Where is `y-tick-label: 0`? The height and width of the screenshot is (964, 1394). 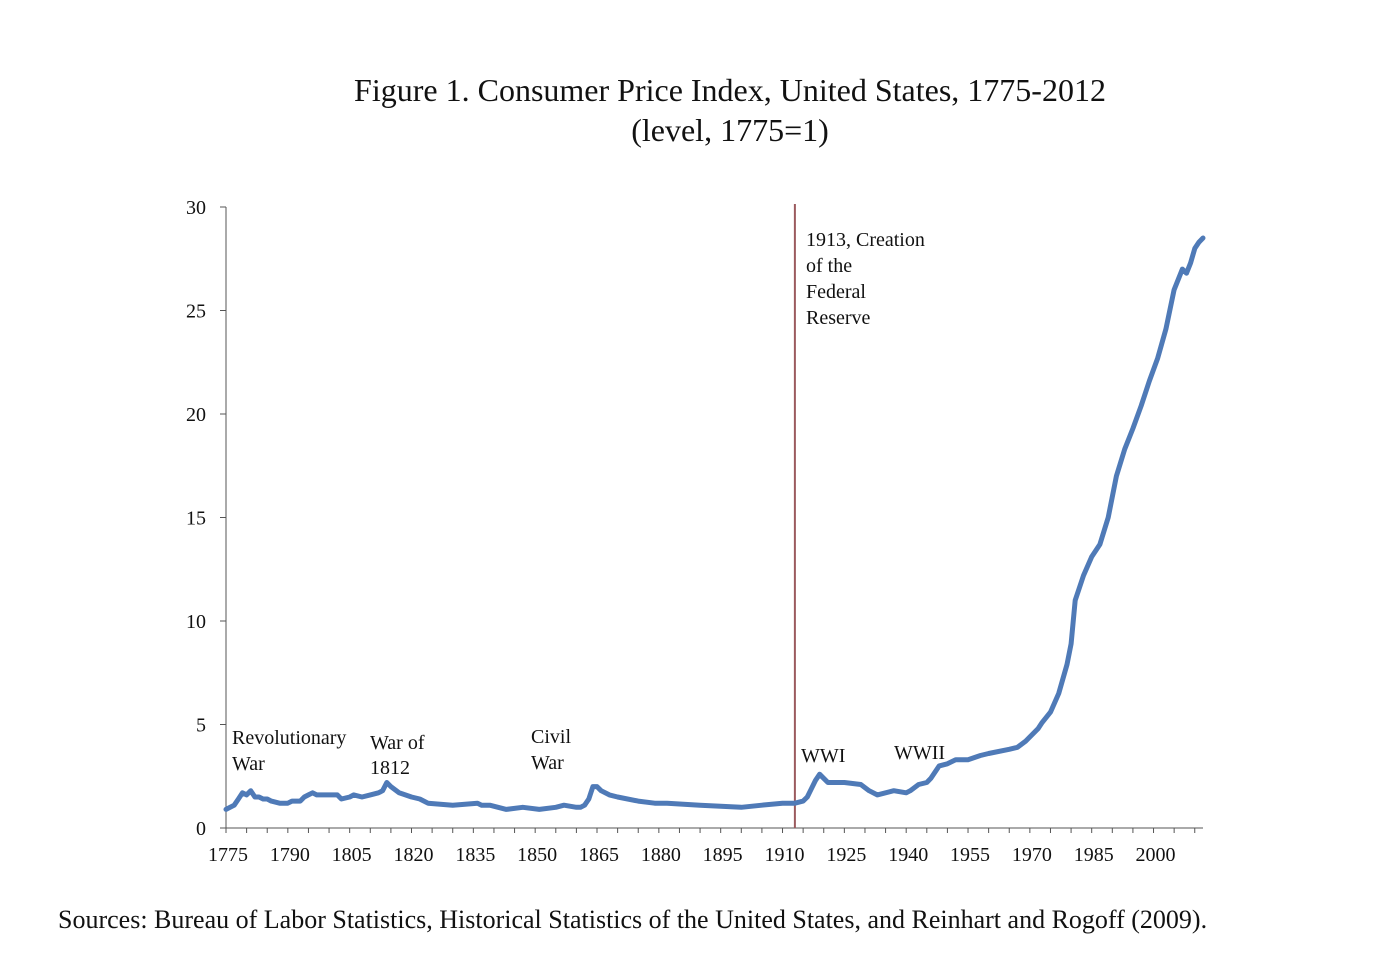
y-tick-label: 0 is located at coordinates (201, 829).